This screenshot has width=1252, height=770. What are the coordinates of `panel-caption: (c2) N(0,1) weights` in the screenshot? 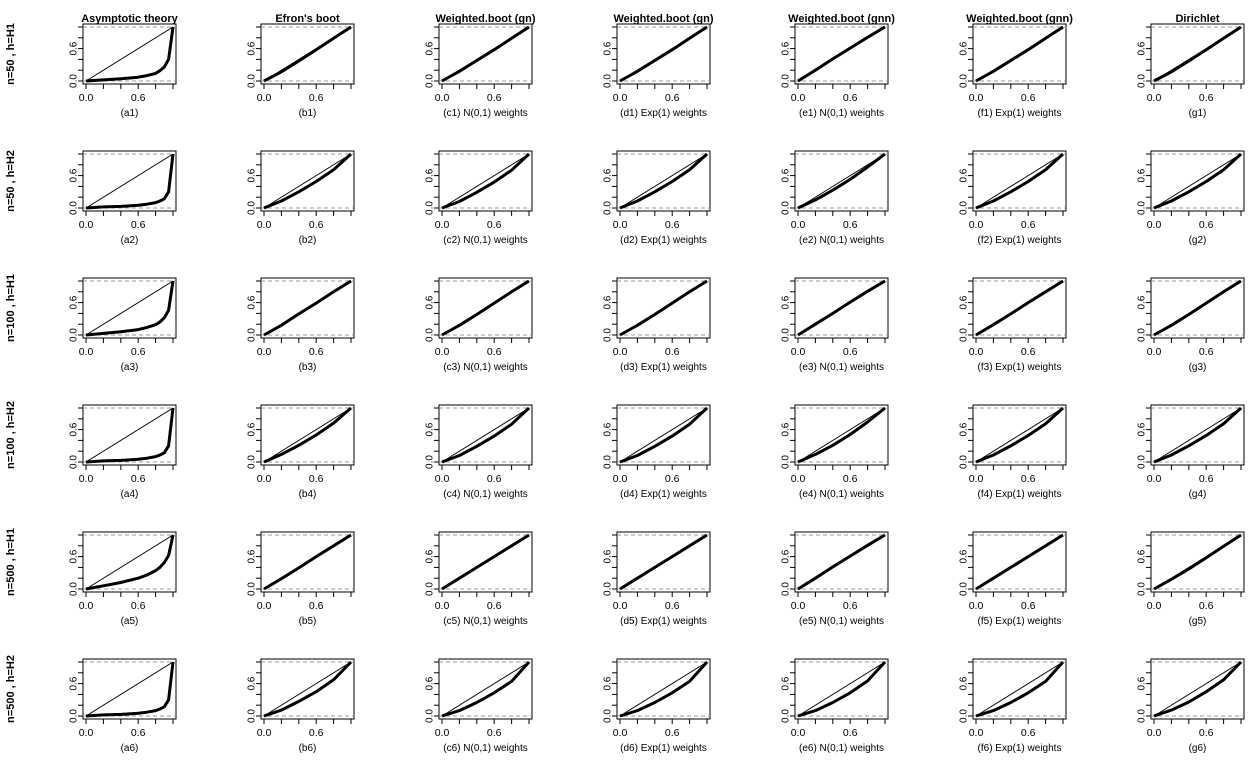 It's located at (485, 240).